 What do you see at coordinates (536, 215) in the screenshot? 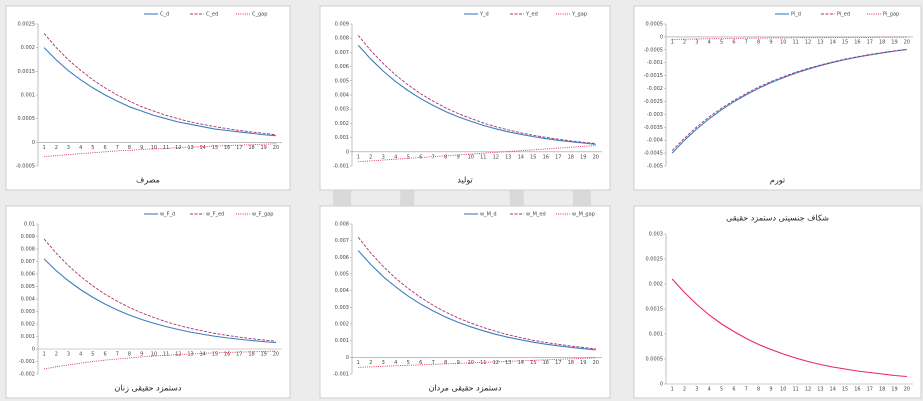
I see `legend-label: w_M_ed` at bounding box center [536, 215].